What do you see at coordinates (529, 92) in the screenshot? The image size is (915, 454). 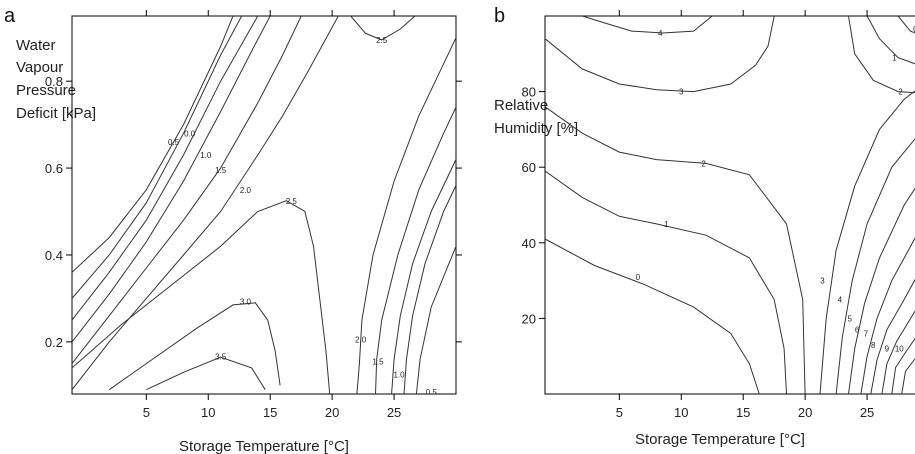 I see `y-tick-label: 80` at bounding box center [529, 92].